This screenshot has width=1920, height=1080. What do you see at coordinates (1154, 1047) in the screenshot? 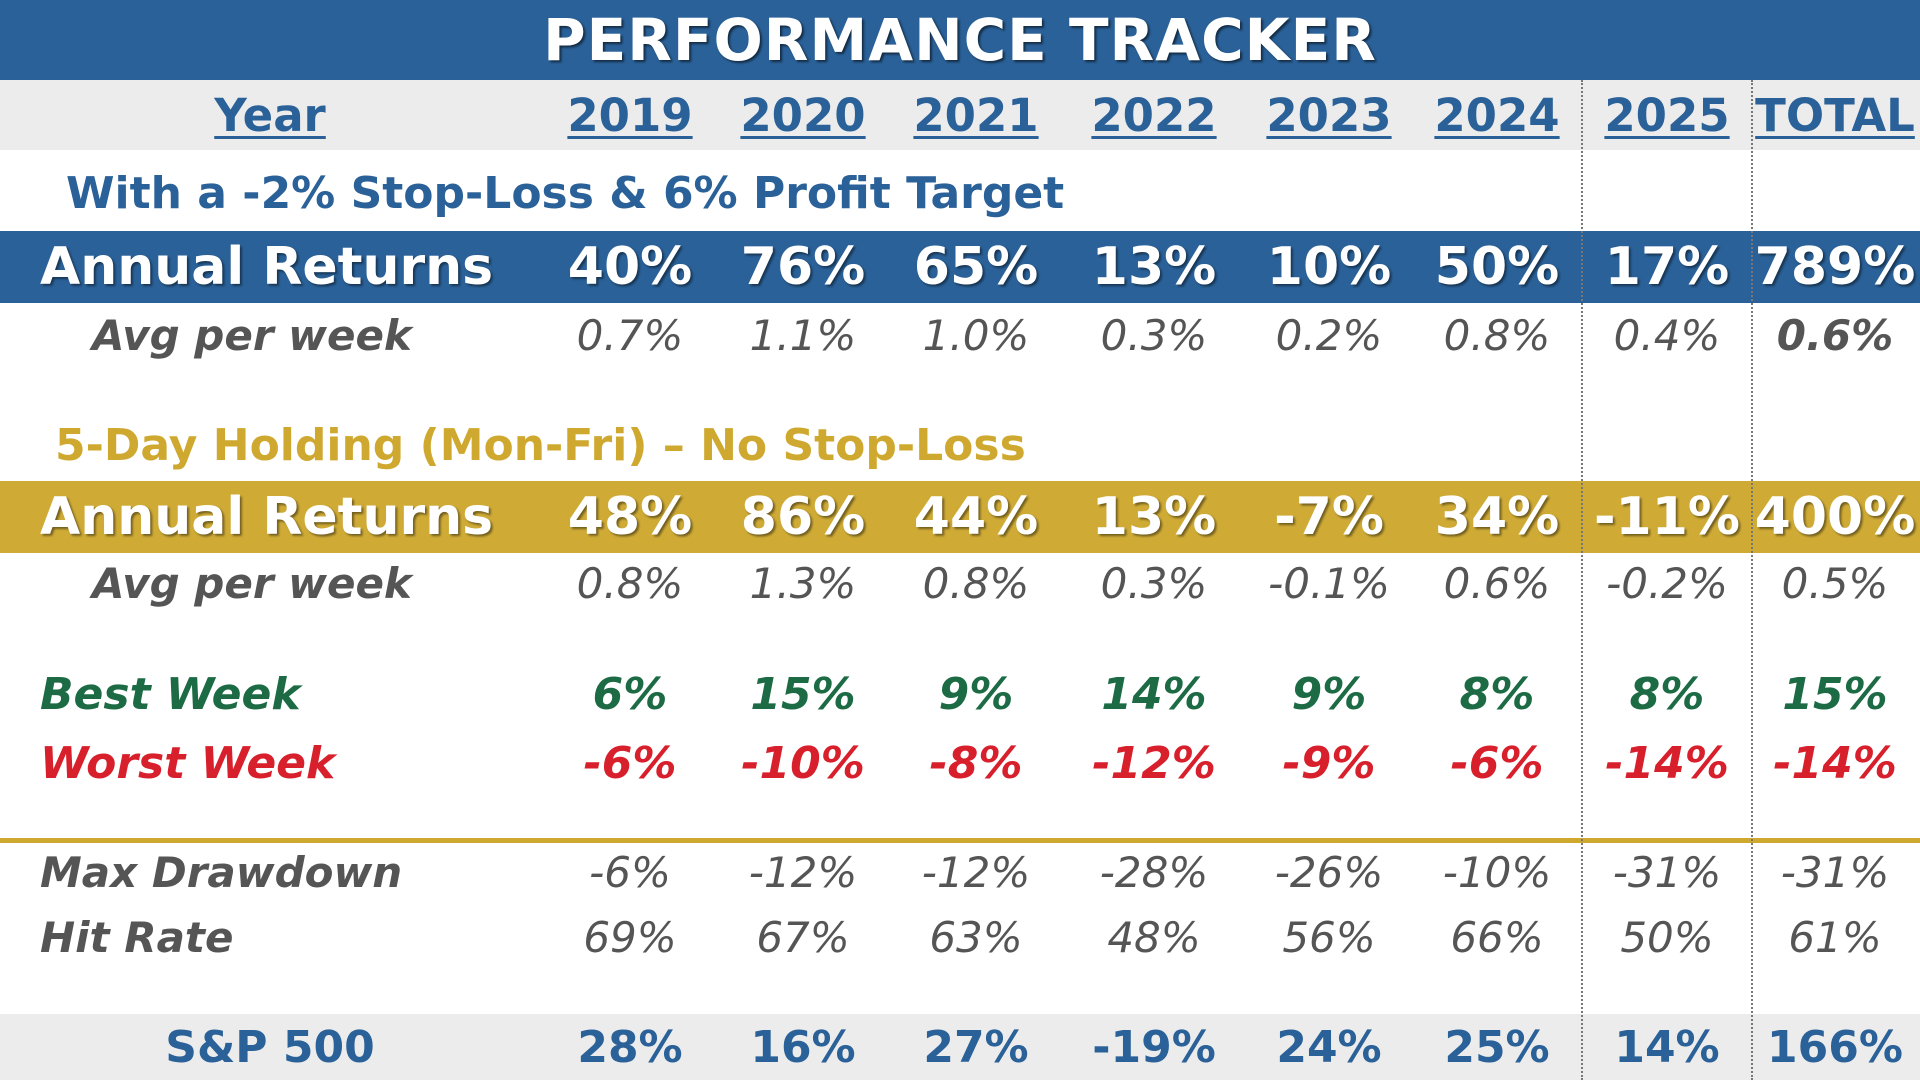
I see `sp500-value: -19%` at bounding box center [1154, 1047].